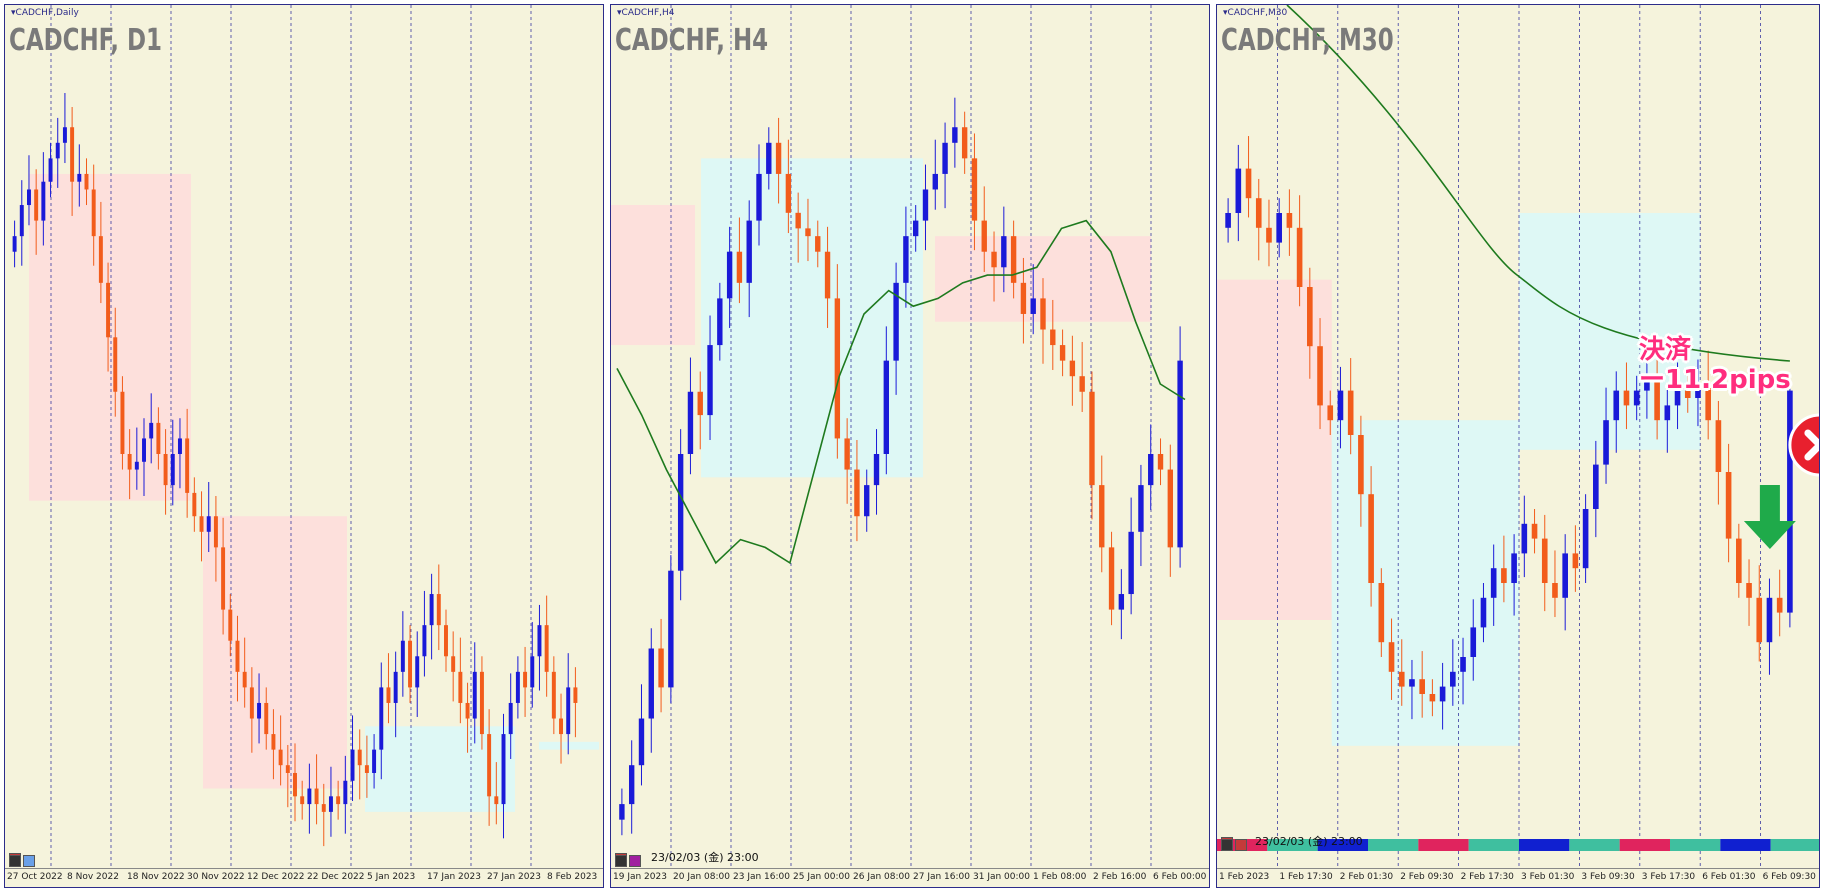 This screenshot has width=1824, height=890. What do you see at coordinates (761, 877) in the screenshot?
I see `x-tick-label: 23 Jan 16:00` at bounding box center [761, 877].